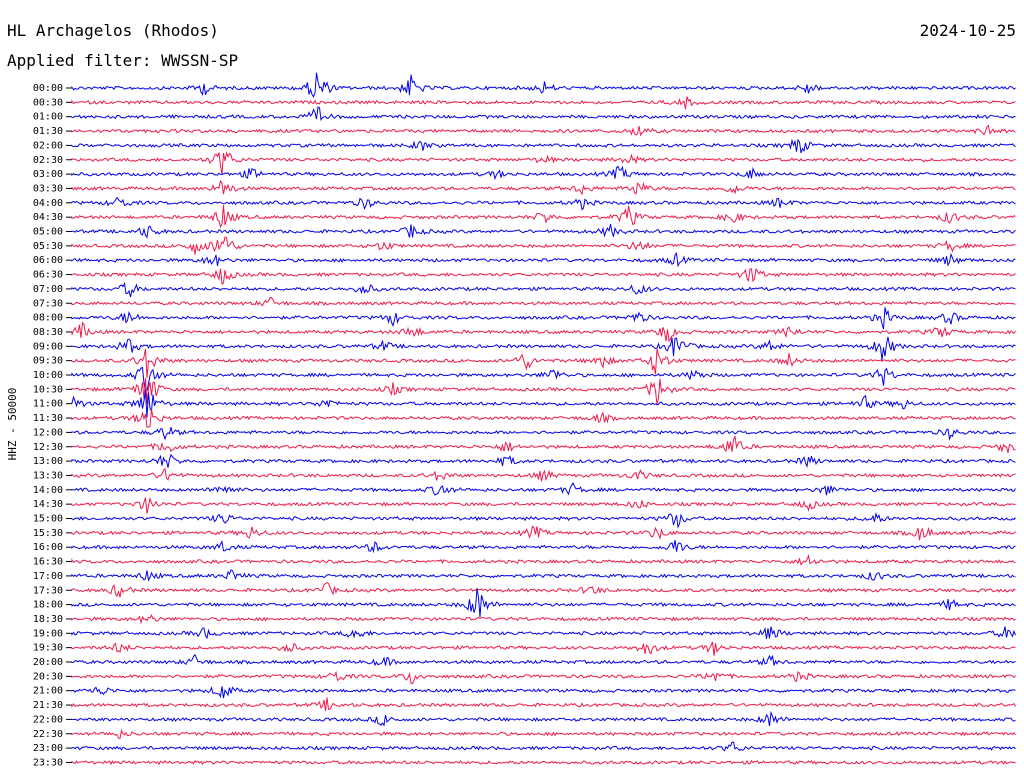 This screenshot has height=780, width=1024. I want to click on row-time-label: 16:30, so click(48, 562).